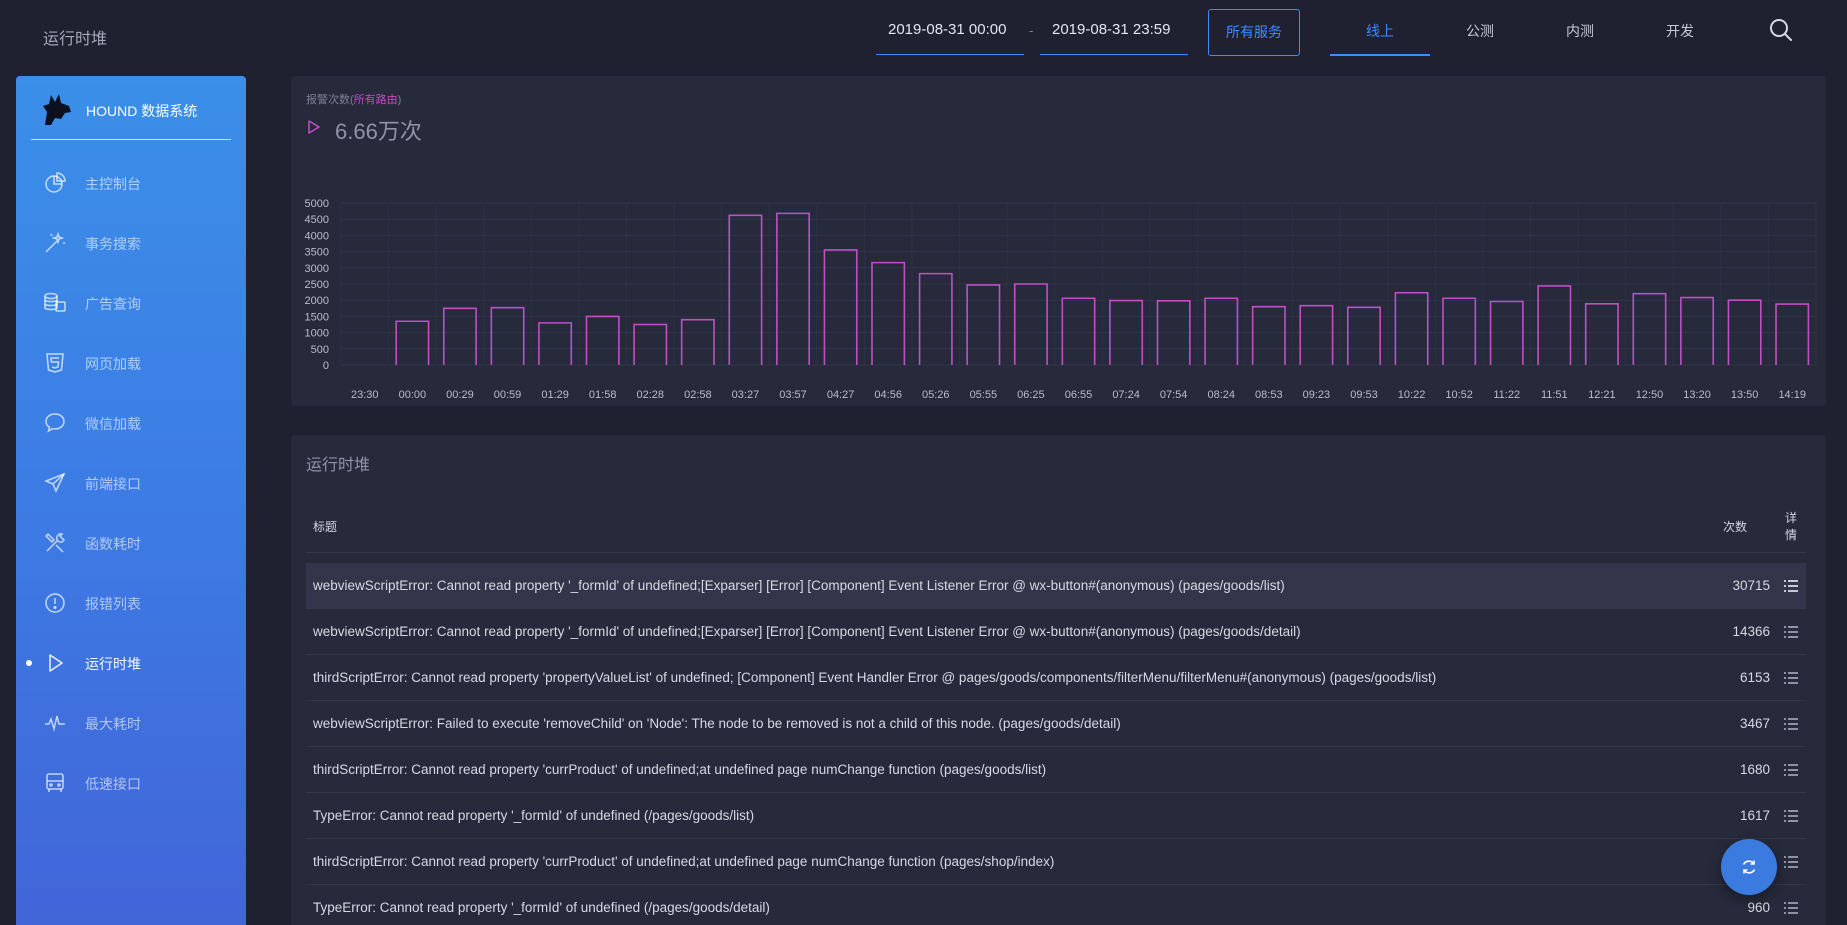 The height and width of the screenshot is (925, 1847). What do you see at coordinates (1380, 32) in the screenshot?
I see `tab-online: 线上` at bounding box center [1380, 32].